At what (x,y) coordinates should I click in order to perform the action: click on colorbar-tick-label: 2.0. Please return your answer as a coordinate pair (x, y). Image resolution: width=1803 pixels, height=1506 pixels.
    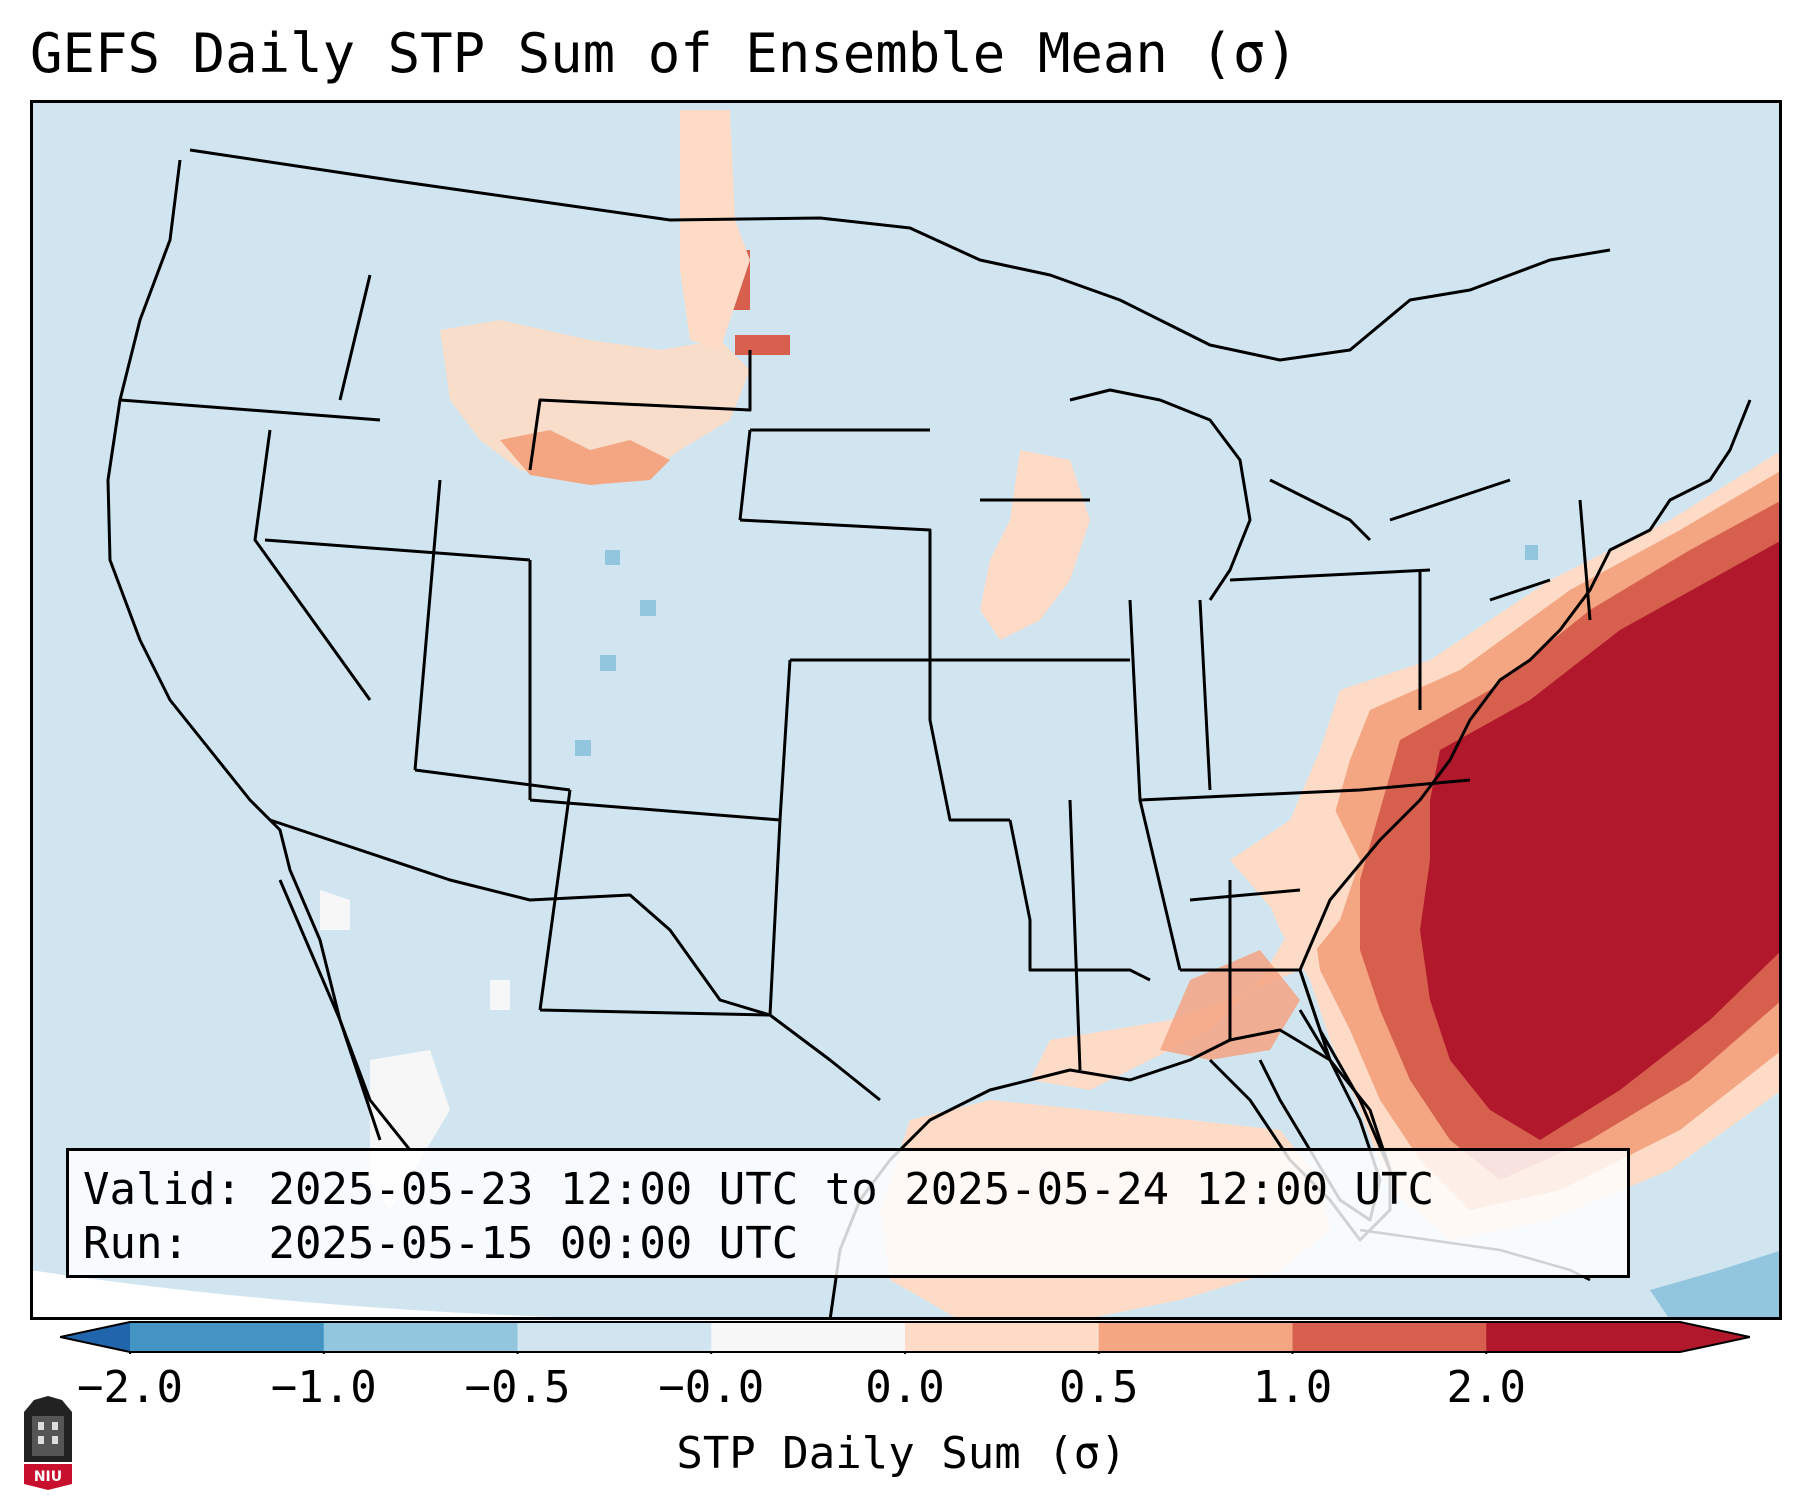
    Looking at the image, I should click on (1486, 1387).